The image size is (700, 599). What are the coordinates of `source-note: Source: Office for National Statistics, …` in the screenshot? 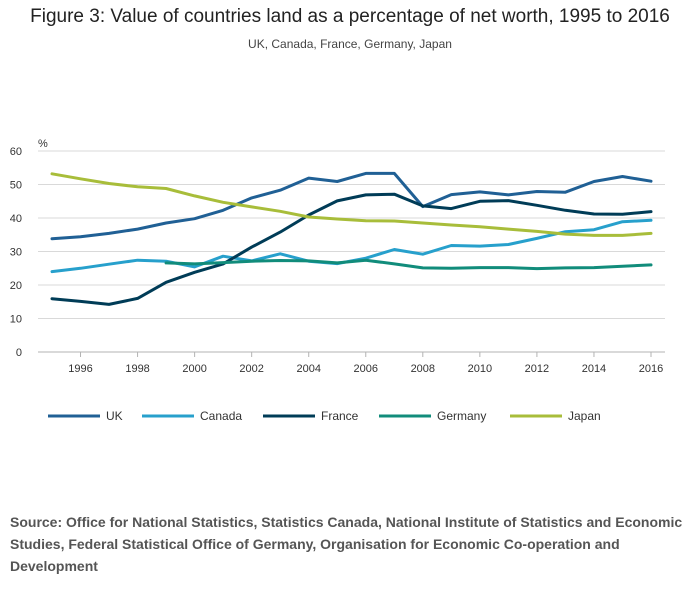 It's located at (346, 544).